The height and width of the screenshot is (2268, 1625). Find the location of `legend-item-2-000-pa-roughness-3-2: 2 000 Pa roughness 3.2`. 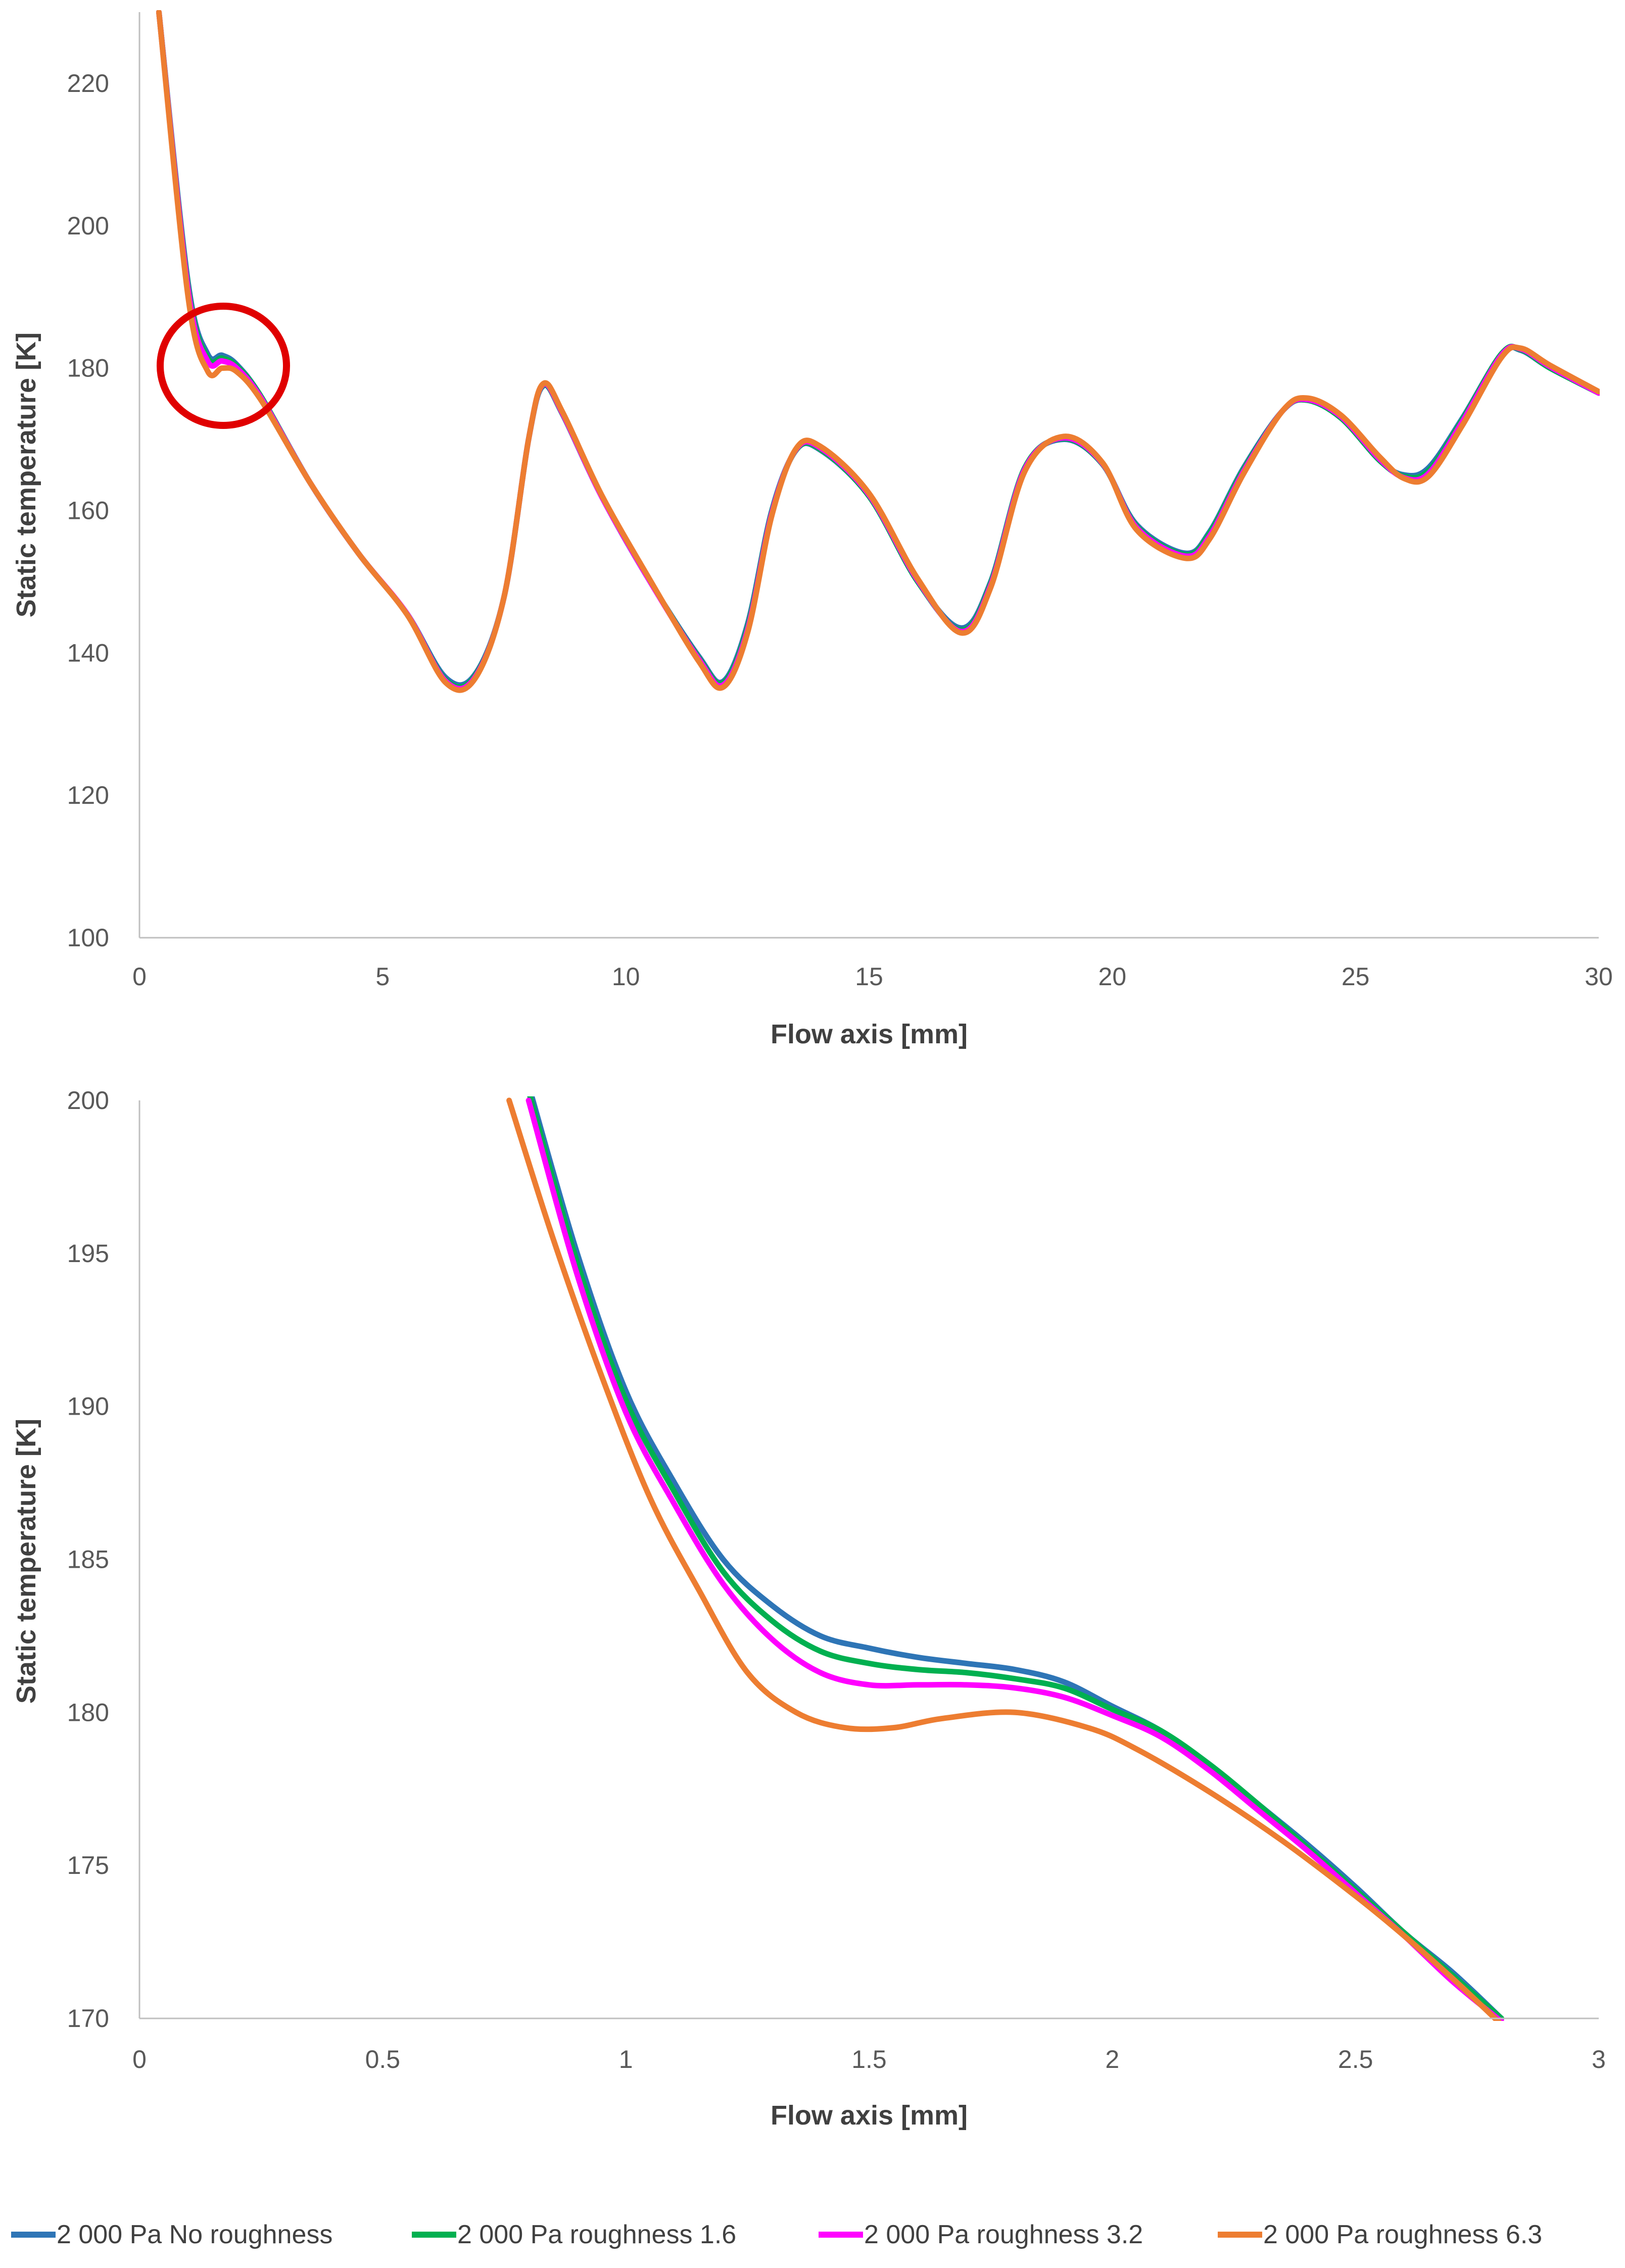

legend-item-2-000-pa-roughness-3-2: 2 000 Pa roughness 3.2 is located at coordinates (981, 2234).